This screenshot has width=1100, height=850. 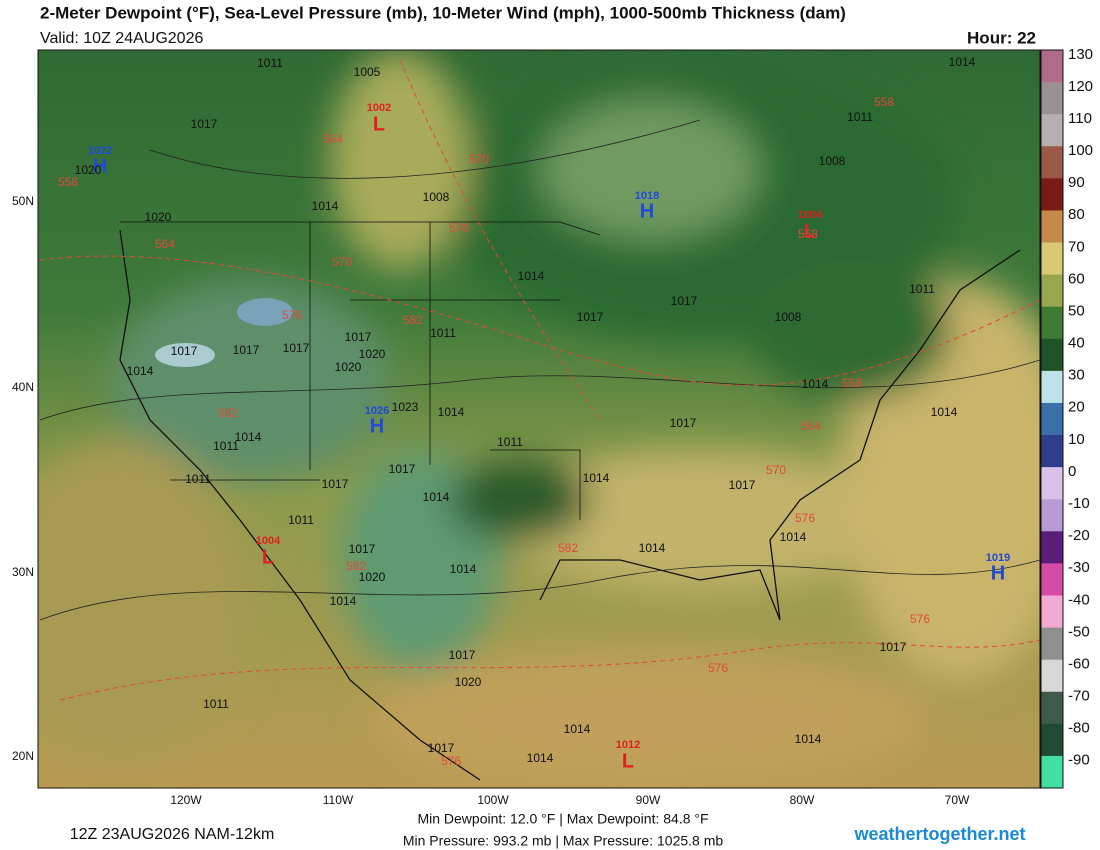 I want to click on forecast-hour: Hour: 22, so click(x=1001, y=37).